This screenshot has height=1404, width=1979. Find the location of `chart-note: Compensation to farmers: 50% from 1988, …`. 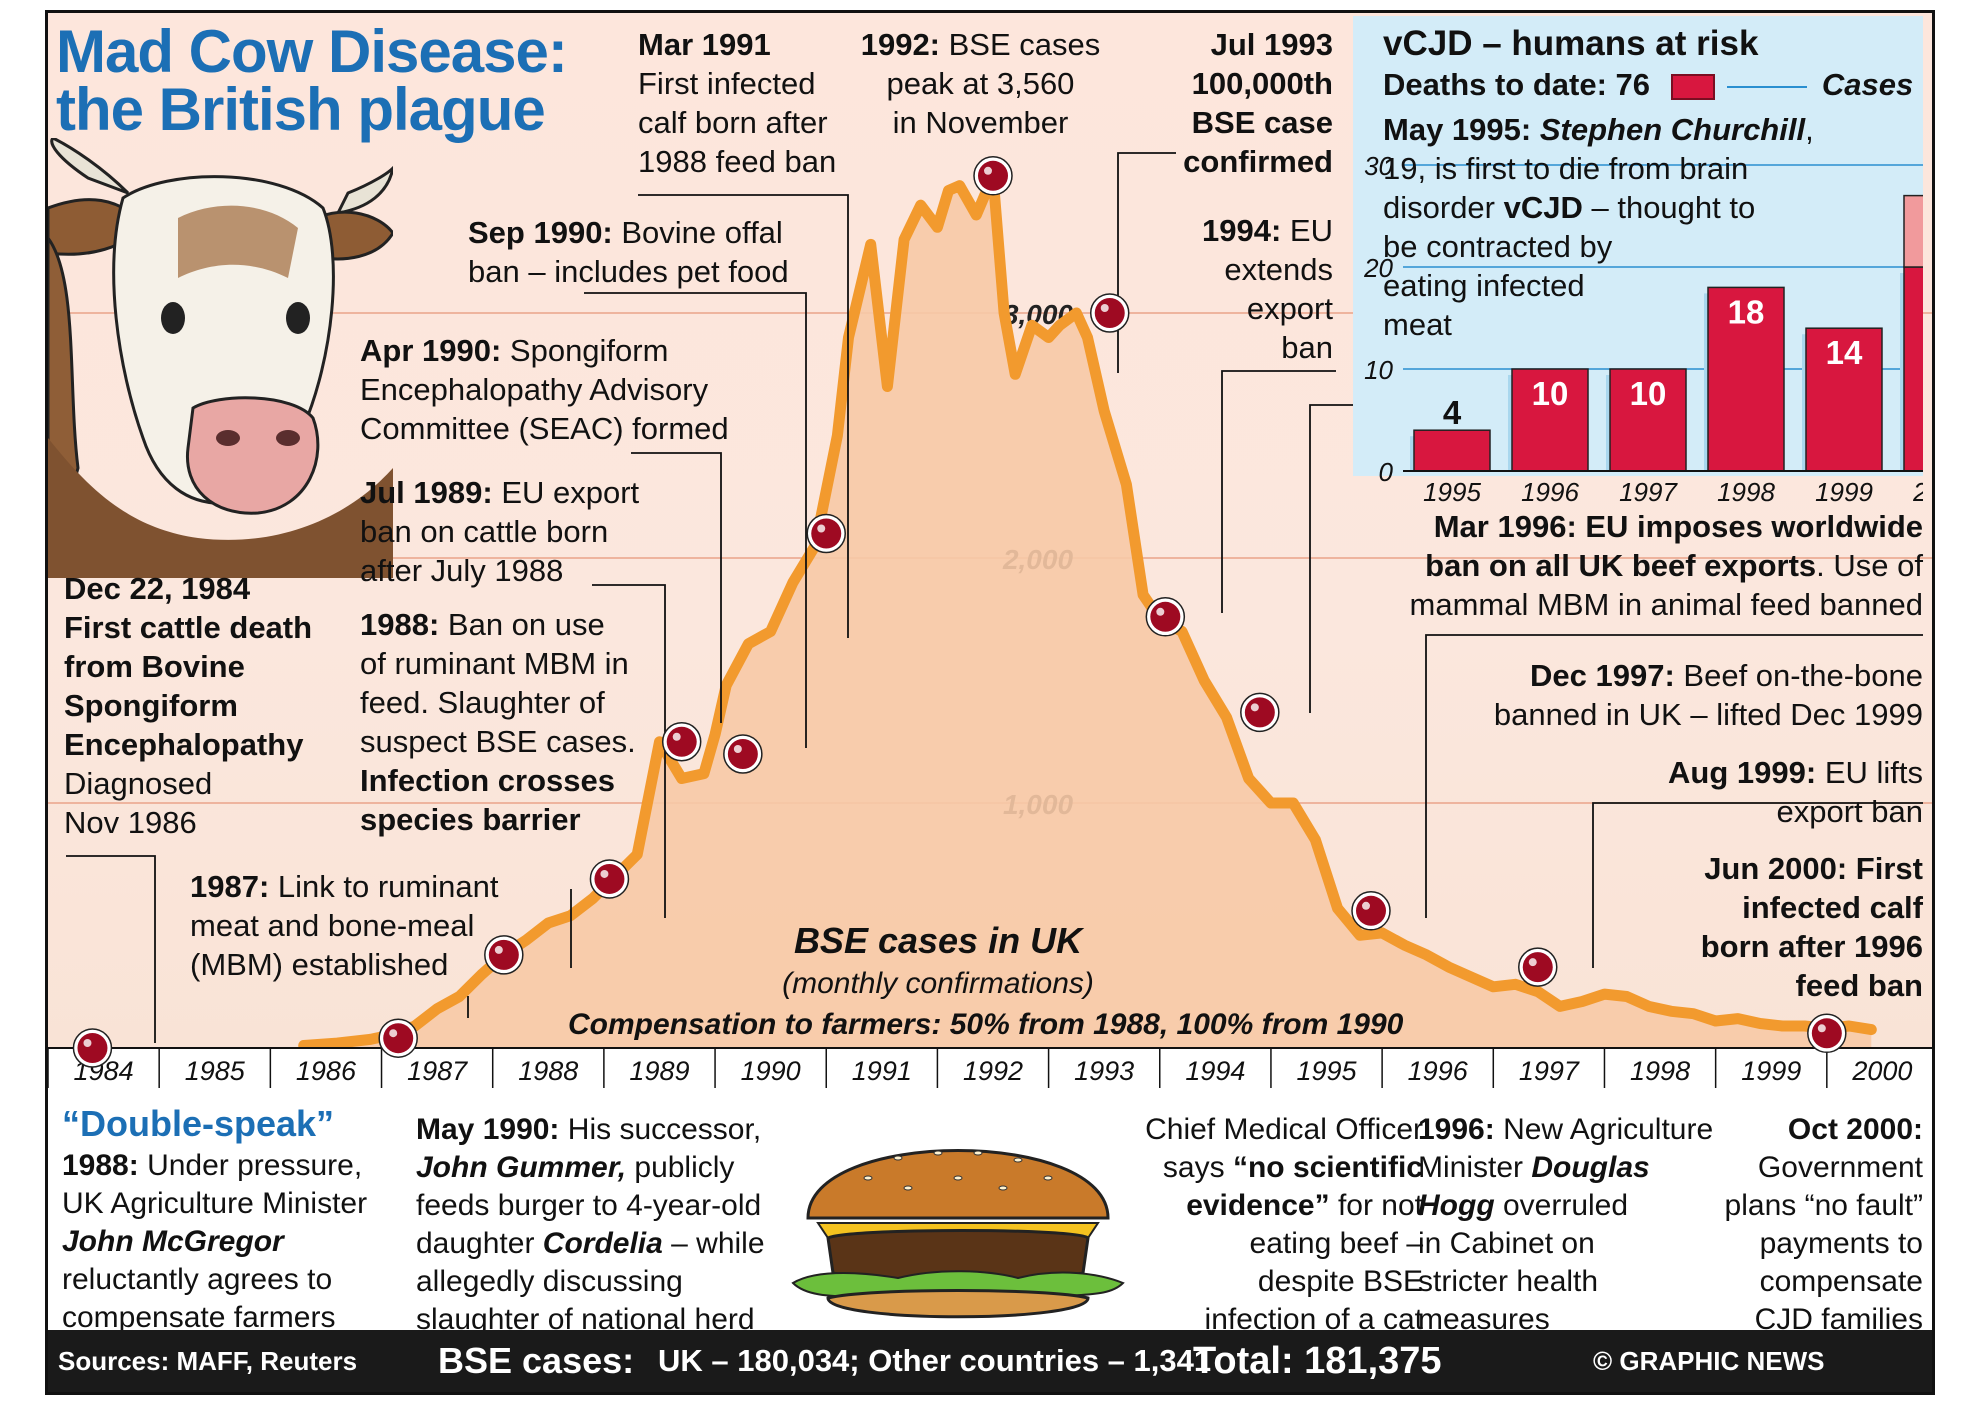

chart-note: Compensation to farmers: 50% from 1988, … is located at coordinates (986, 1024).